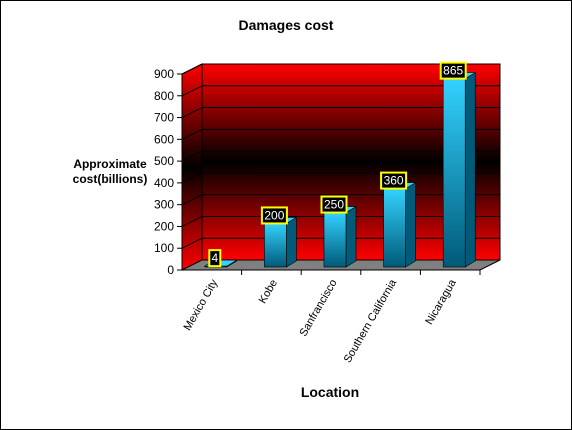  I want to click on data-label: 4, so click(214, 258).